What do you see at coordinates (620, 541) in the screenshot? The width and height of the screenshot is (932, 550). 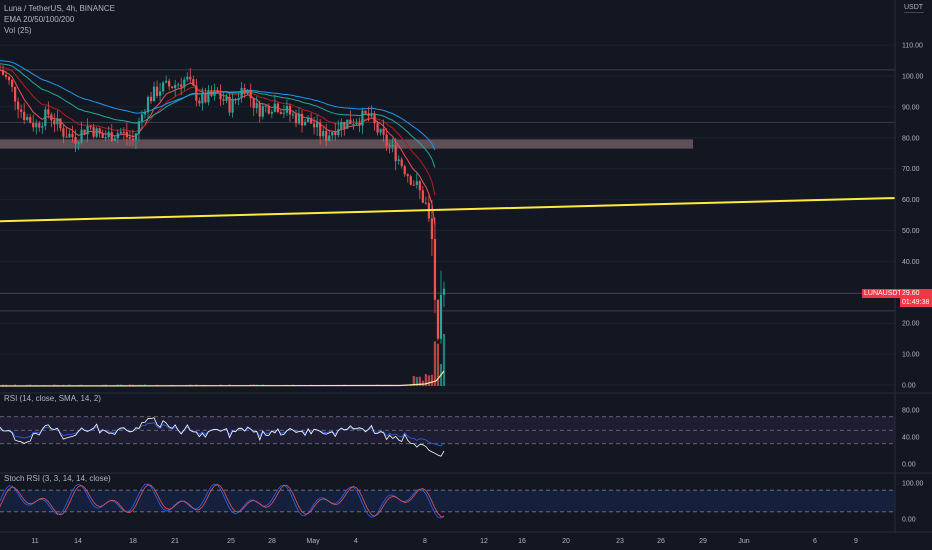 I see `time-tick-label: 23` at bounding box center [620, 541].